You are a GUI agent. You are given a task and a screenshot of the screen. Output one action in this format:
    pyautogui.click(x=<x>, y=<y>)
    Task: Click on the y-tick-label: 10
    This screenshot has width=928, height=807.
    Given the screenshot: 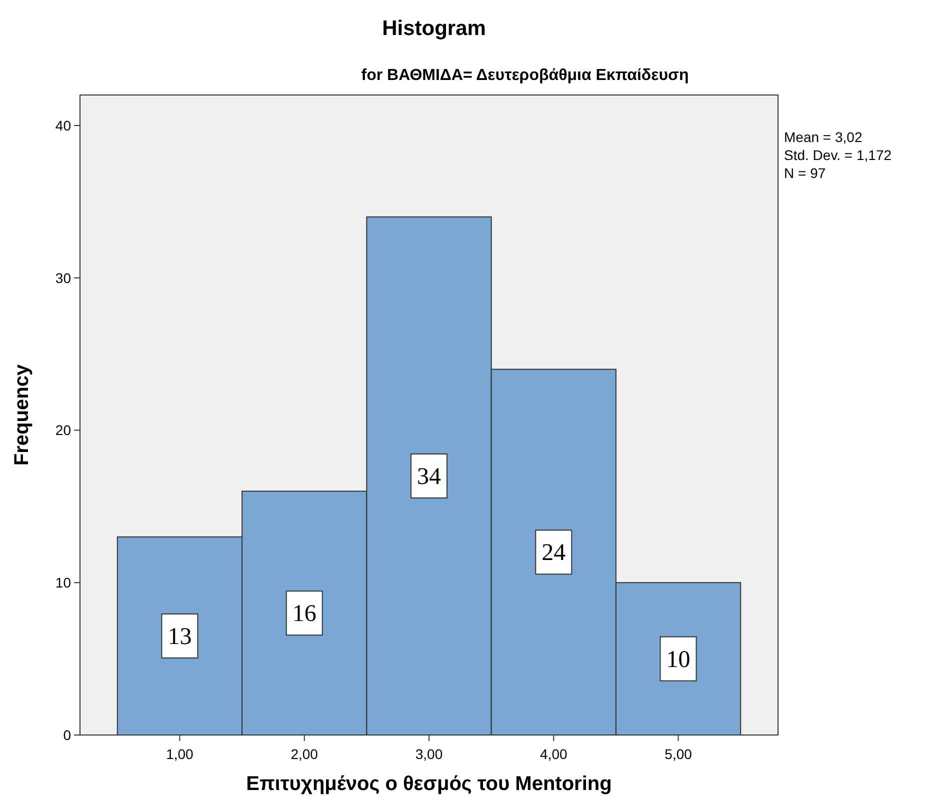 What is the action you would take?
    pyautogui.click(x=63, y=582)
    